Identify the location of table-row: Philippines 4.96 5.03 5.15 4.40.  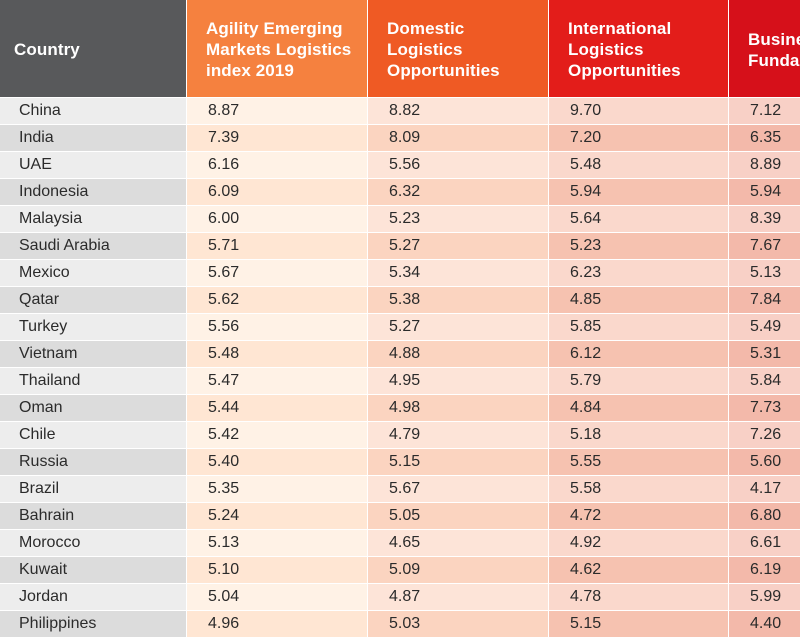
(400, 624).